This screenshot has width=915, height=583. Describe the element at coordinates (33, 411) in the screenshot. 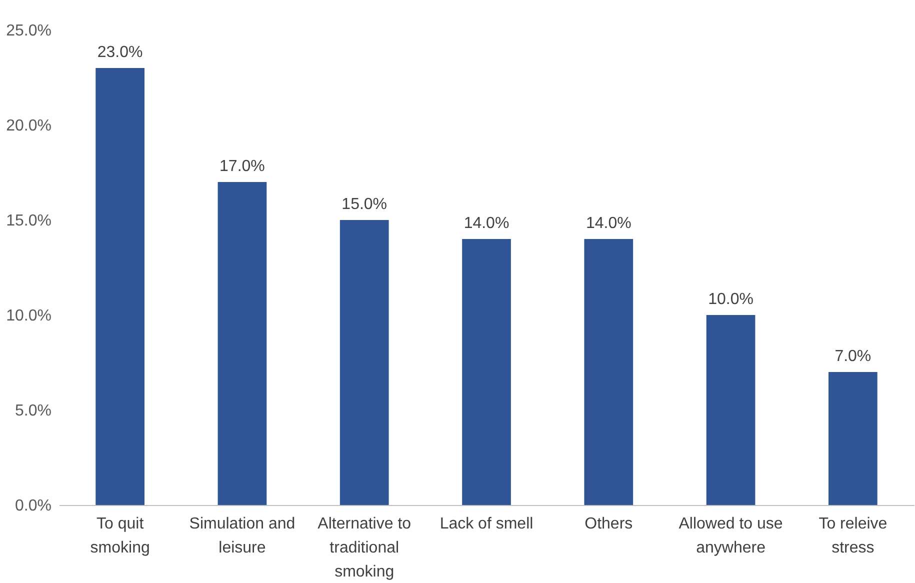

I see `y-tick-label: 5.0%` at that location.